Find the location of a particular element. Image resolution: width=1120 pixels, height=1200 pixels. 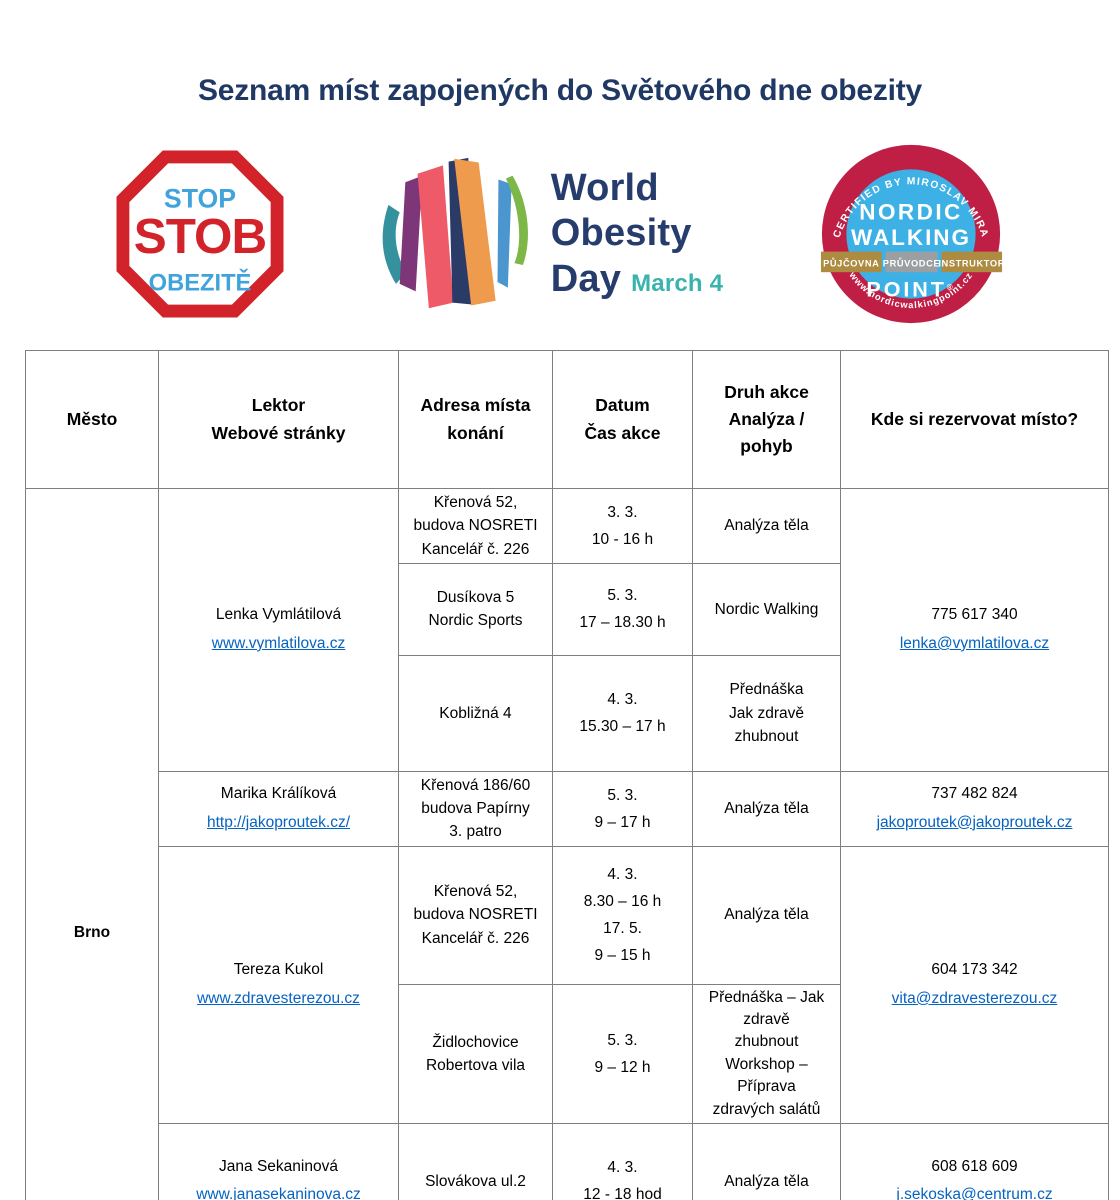

email-link: lenka@vymlatilova.cz is located at coordinates (974, 643).